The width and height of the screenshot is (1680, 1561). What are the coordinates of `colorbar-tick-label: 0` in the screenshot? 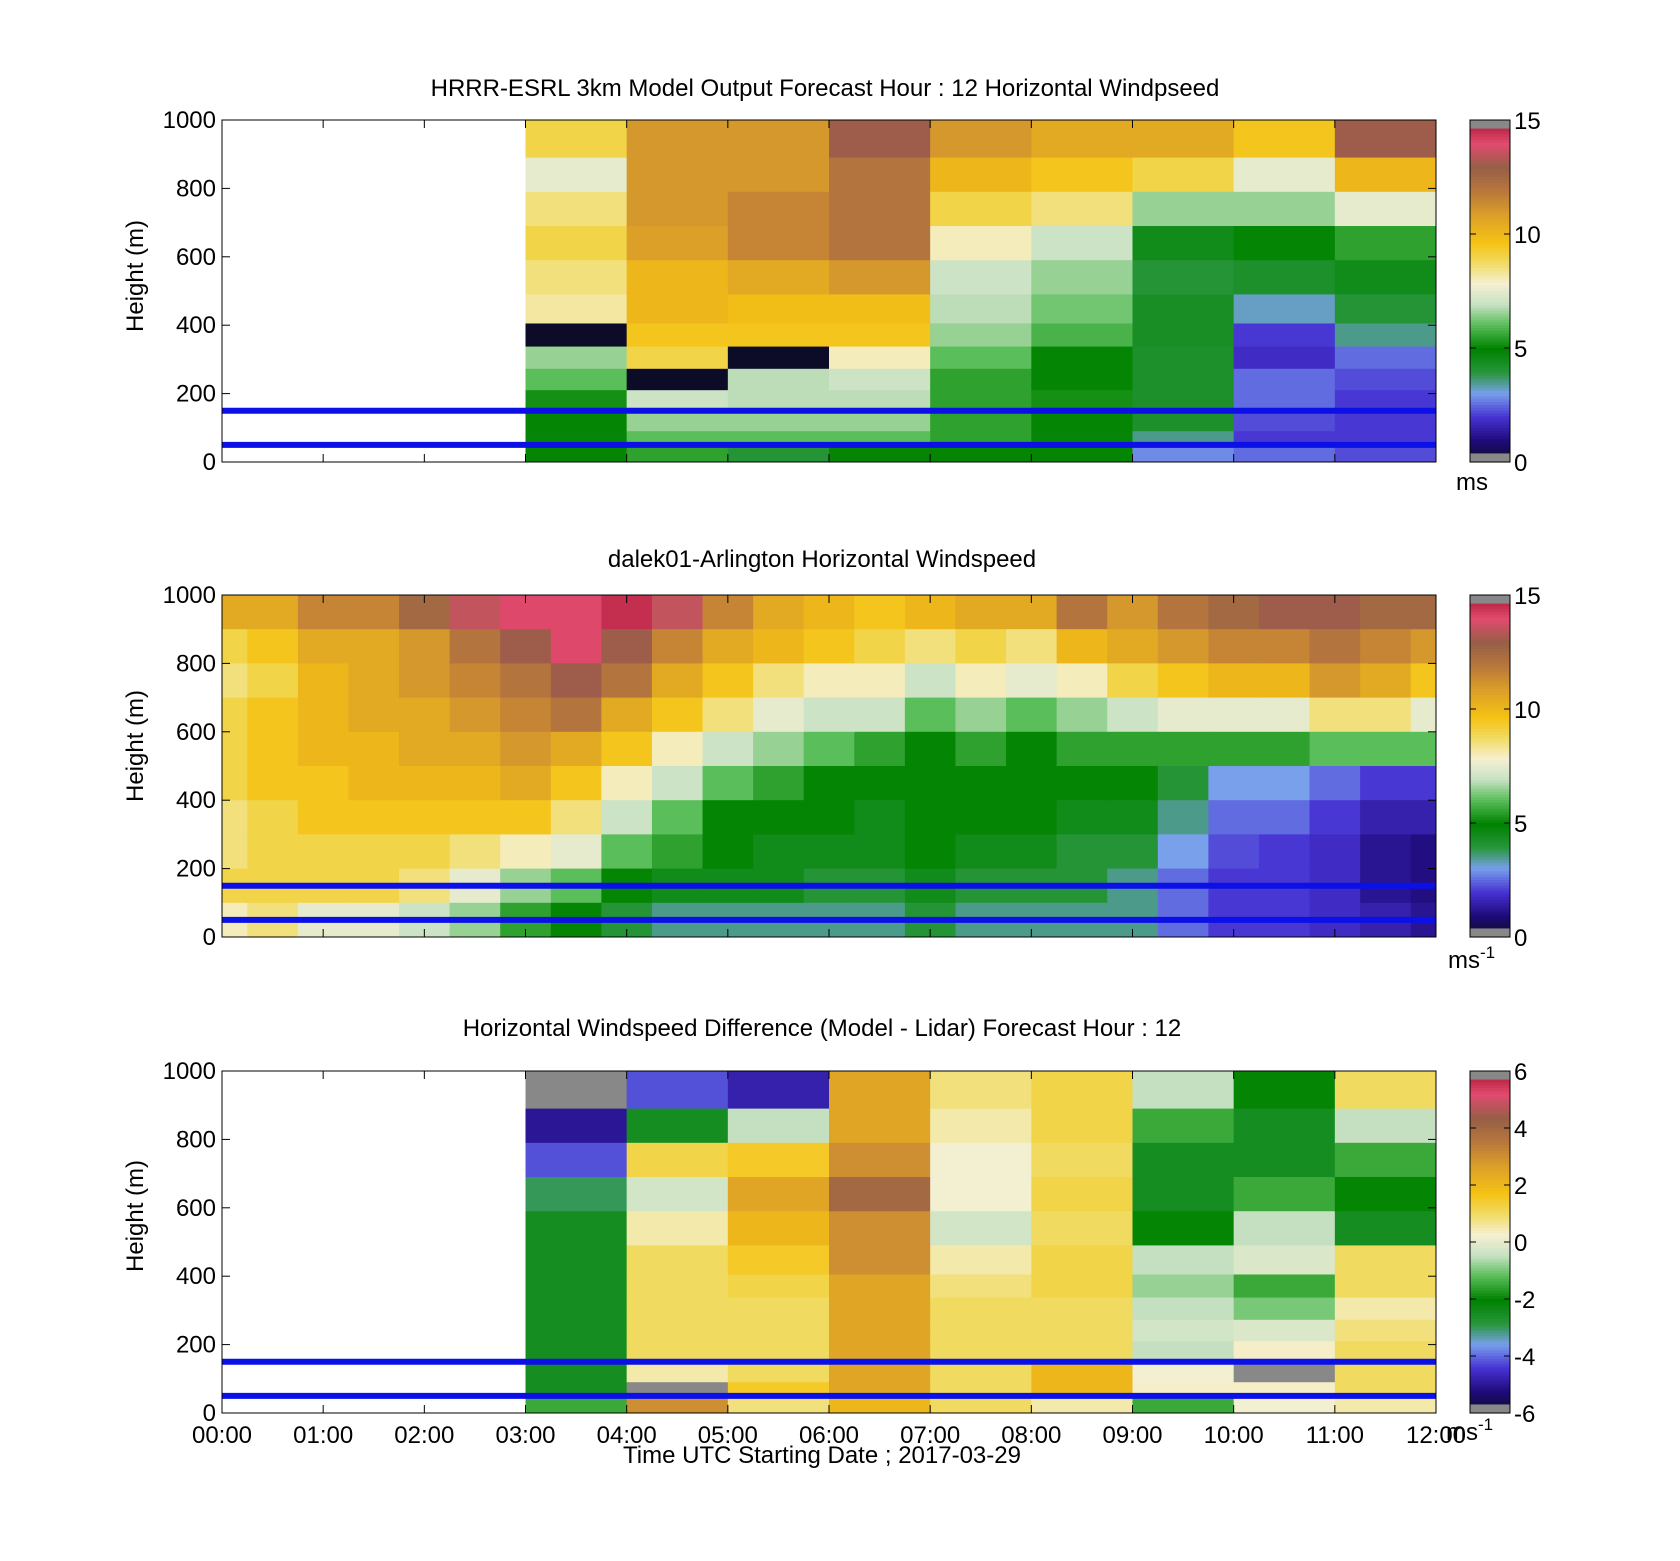 It's located at (1520, 938).